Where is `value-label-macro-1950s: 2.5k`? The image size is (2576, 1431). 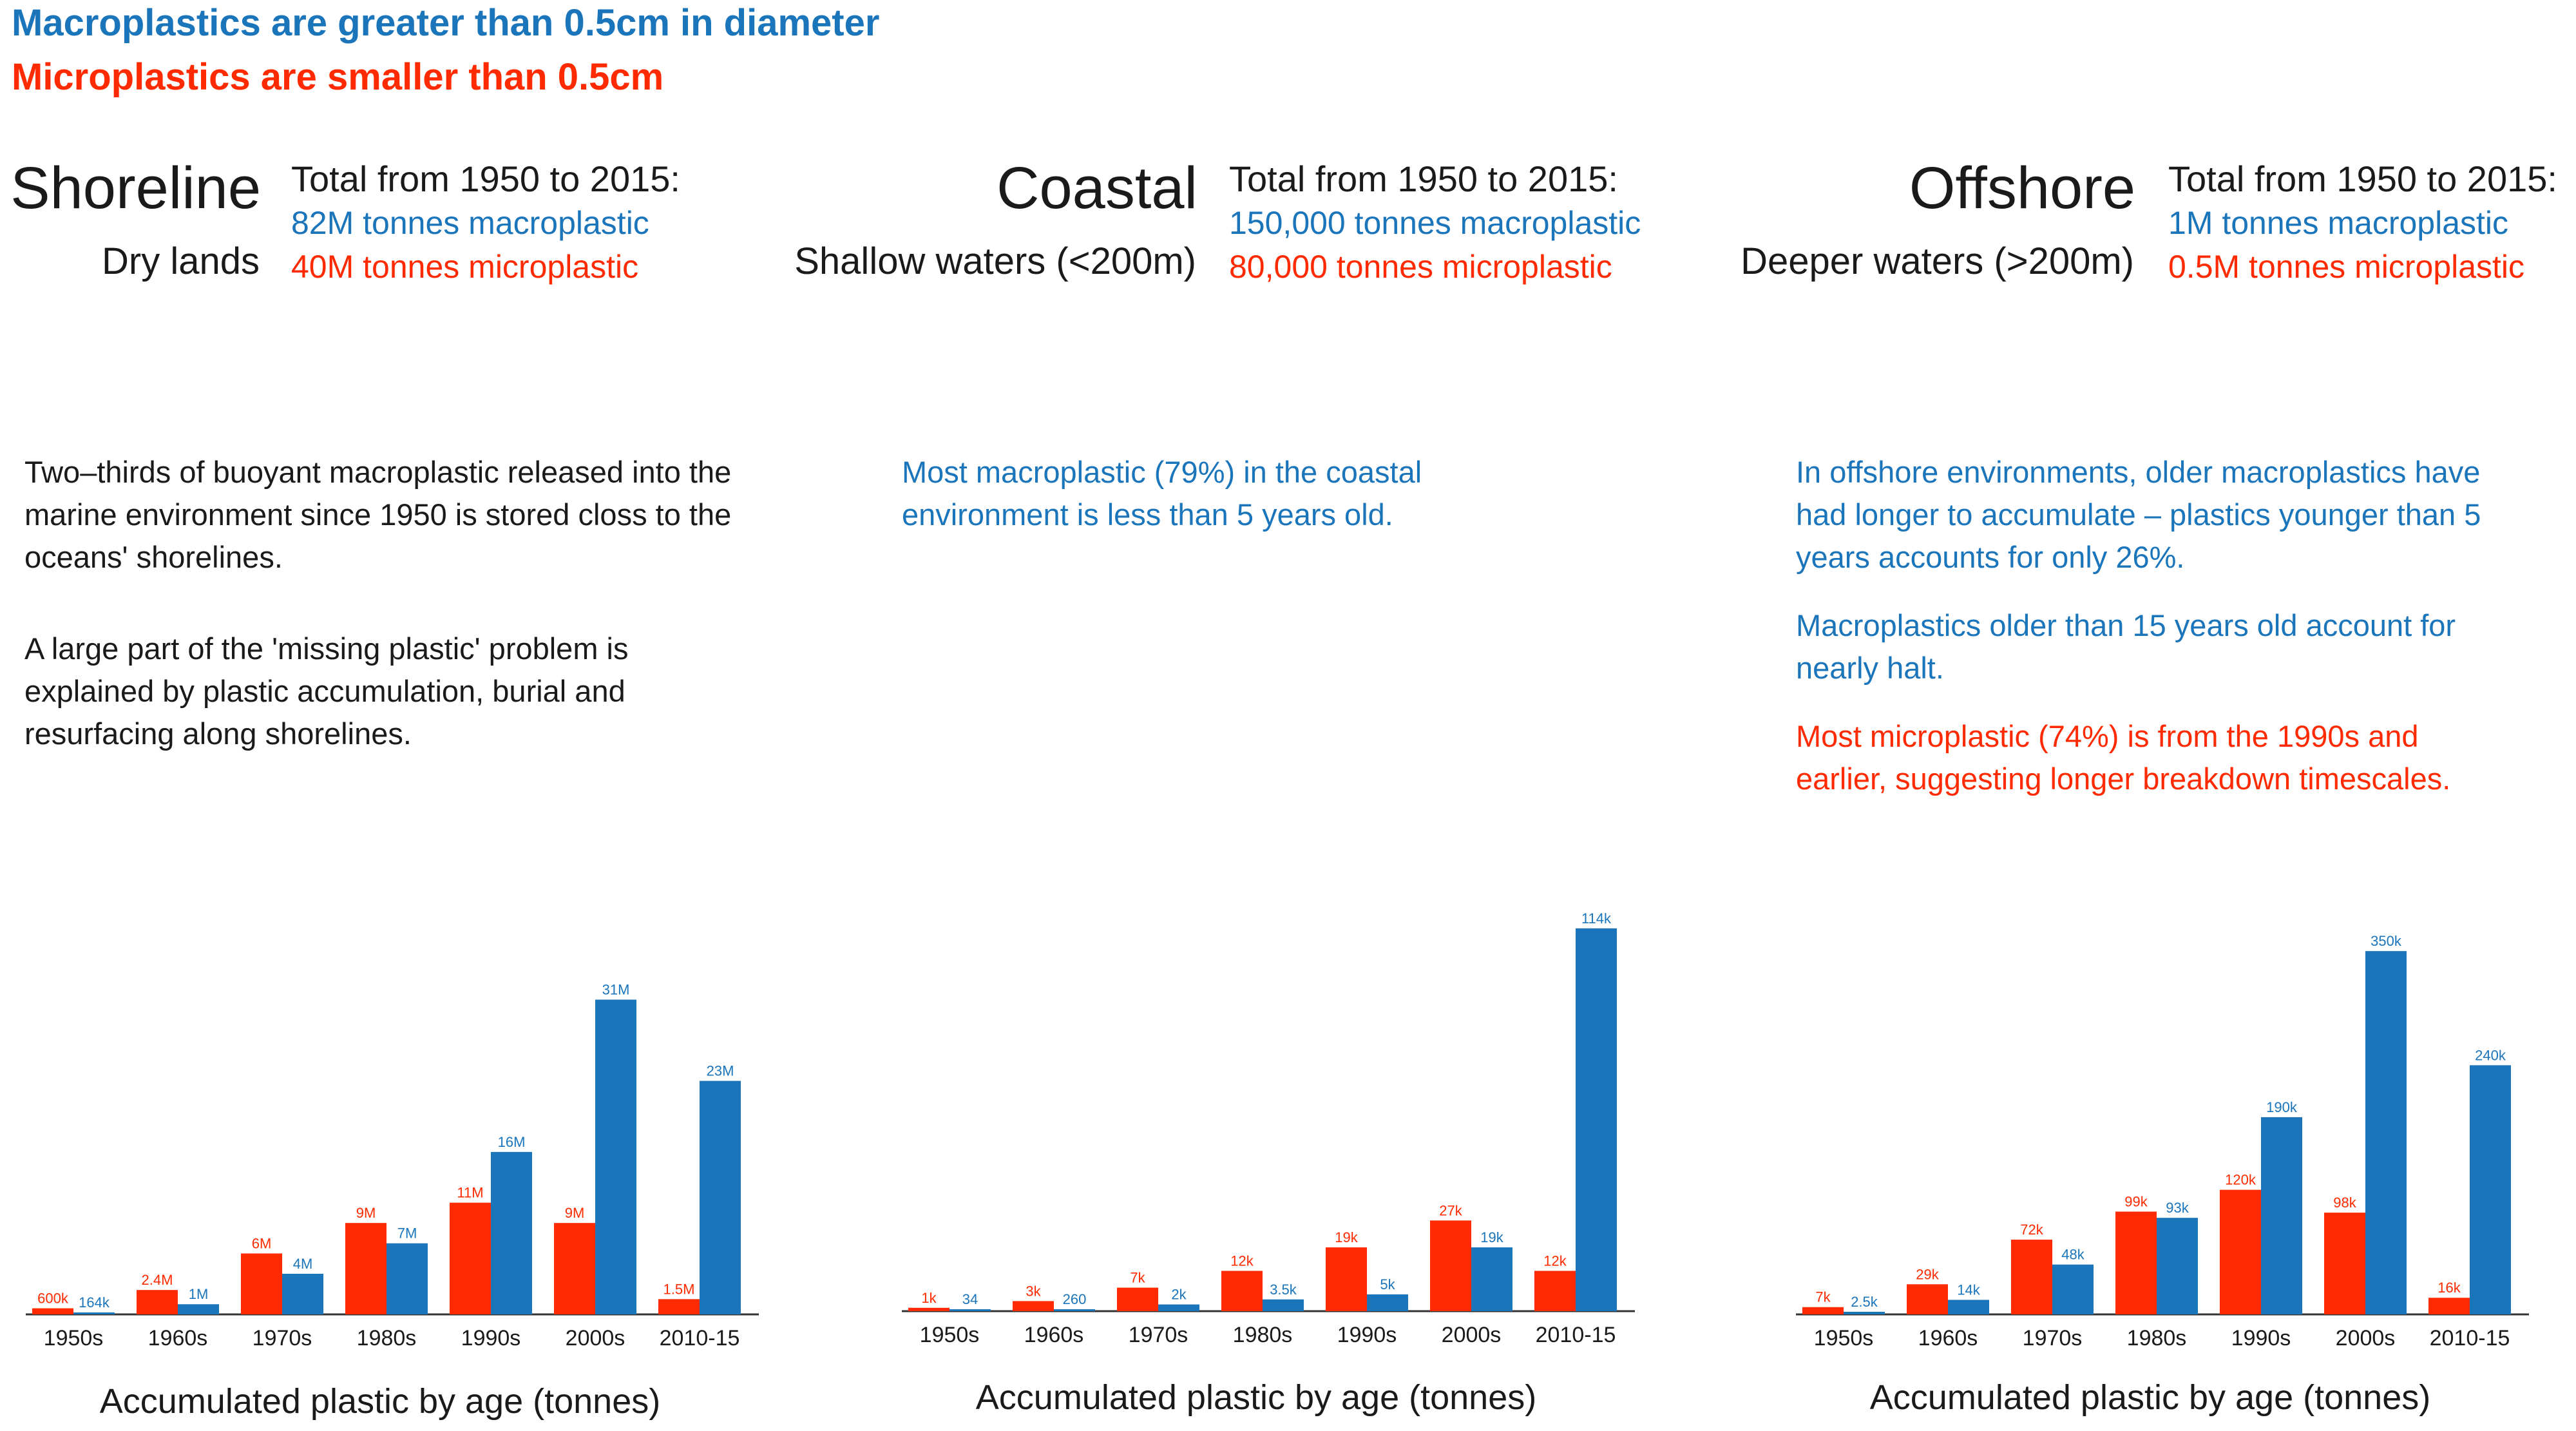 value-label-macro-1950s: 2.5k is located at coordinates (1864, 1302).